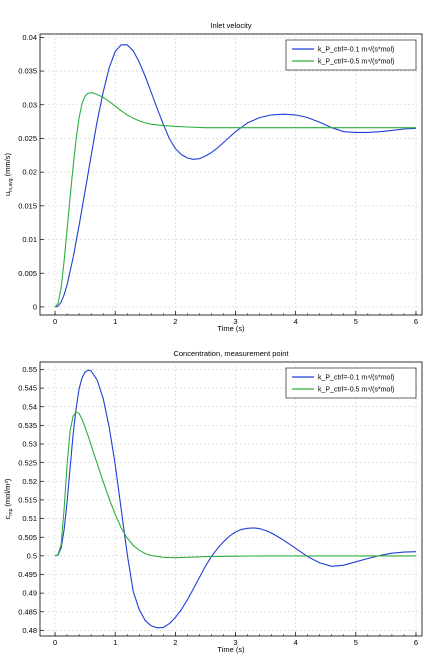 This screenshot has height=654, width=429. What do you see at coordinates (8, 174) in the screenshot?
I see `y-axis-label: uin,avg (mm/s)` at bounding box center [8, 174].